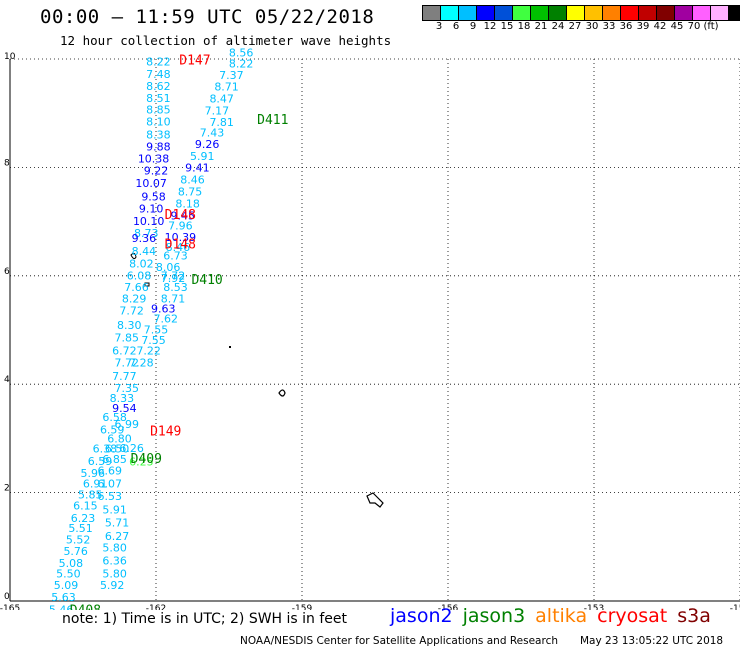 This screenshot has height=650, width=740. What do you see at coordinates (78, 540) in the screenshot?
I see `swh-value: 5.52` at bounding box center [78, 540].